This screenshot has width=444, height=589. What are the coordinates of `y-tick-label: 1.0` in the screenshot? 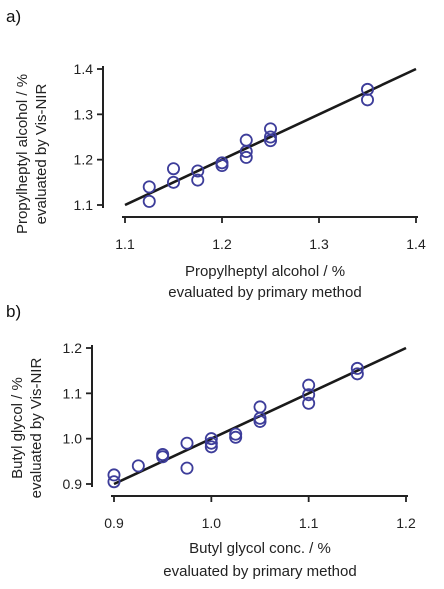 It's located at (73, 439).